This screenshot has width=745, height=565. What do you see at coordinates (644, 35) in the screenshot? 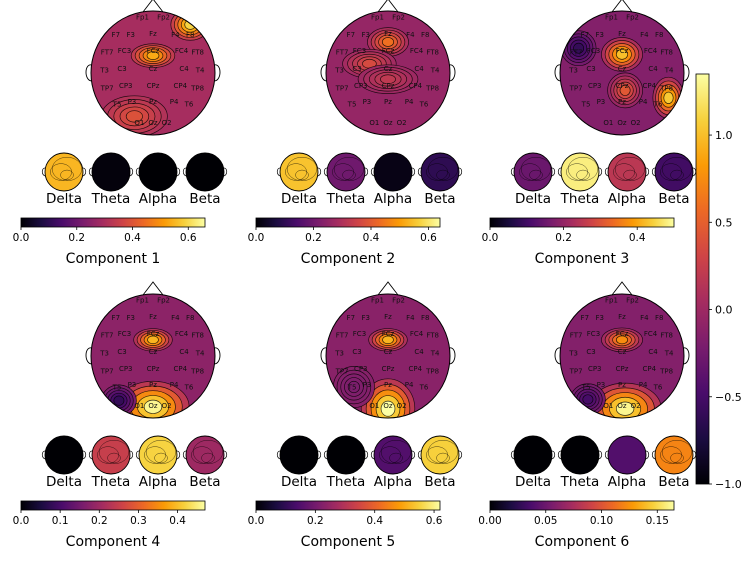
I see `electrode-label-f4: F4` at bounding box center [644, 35].